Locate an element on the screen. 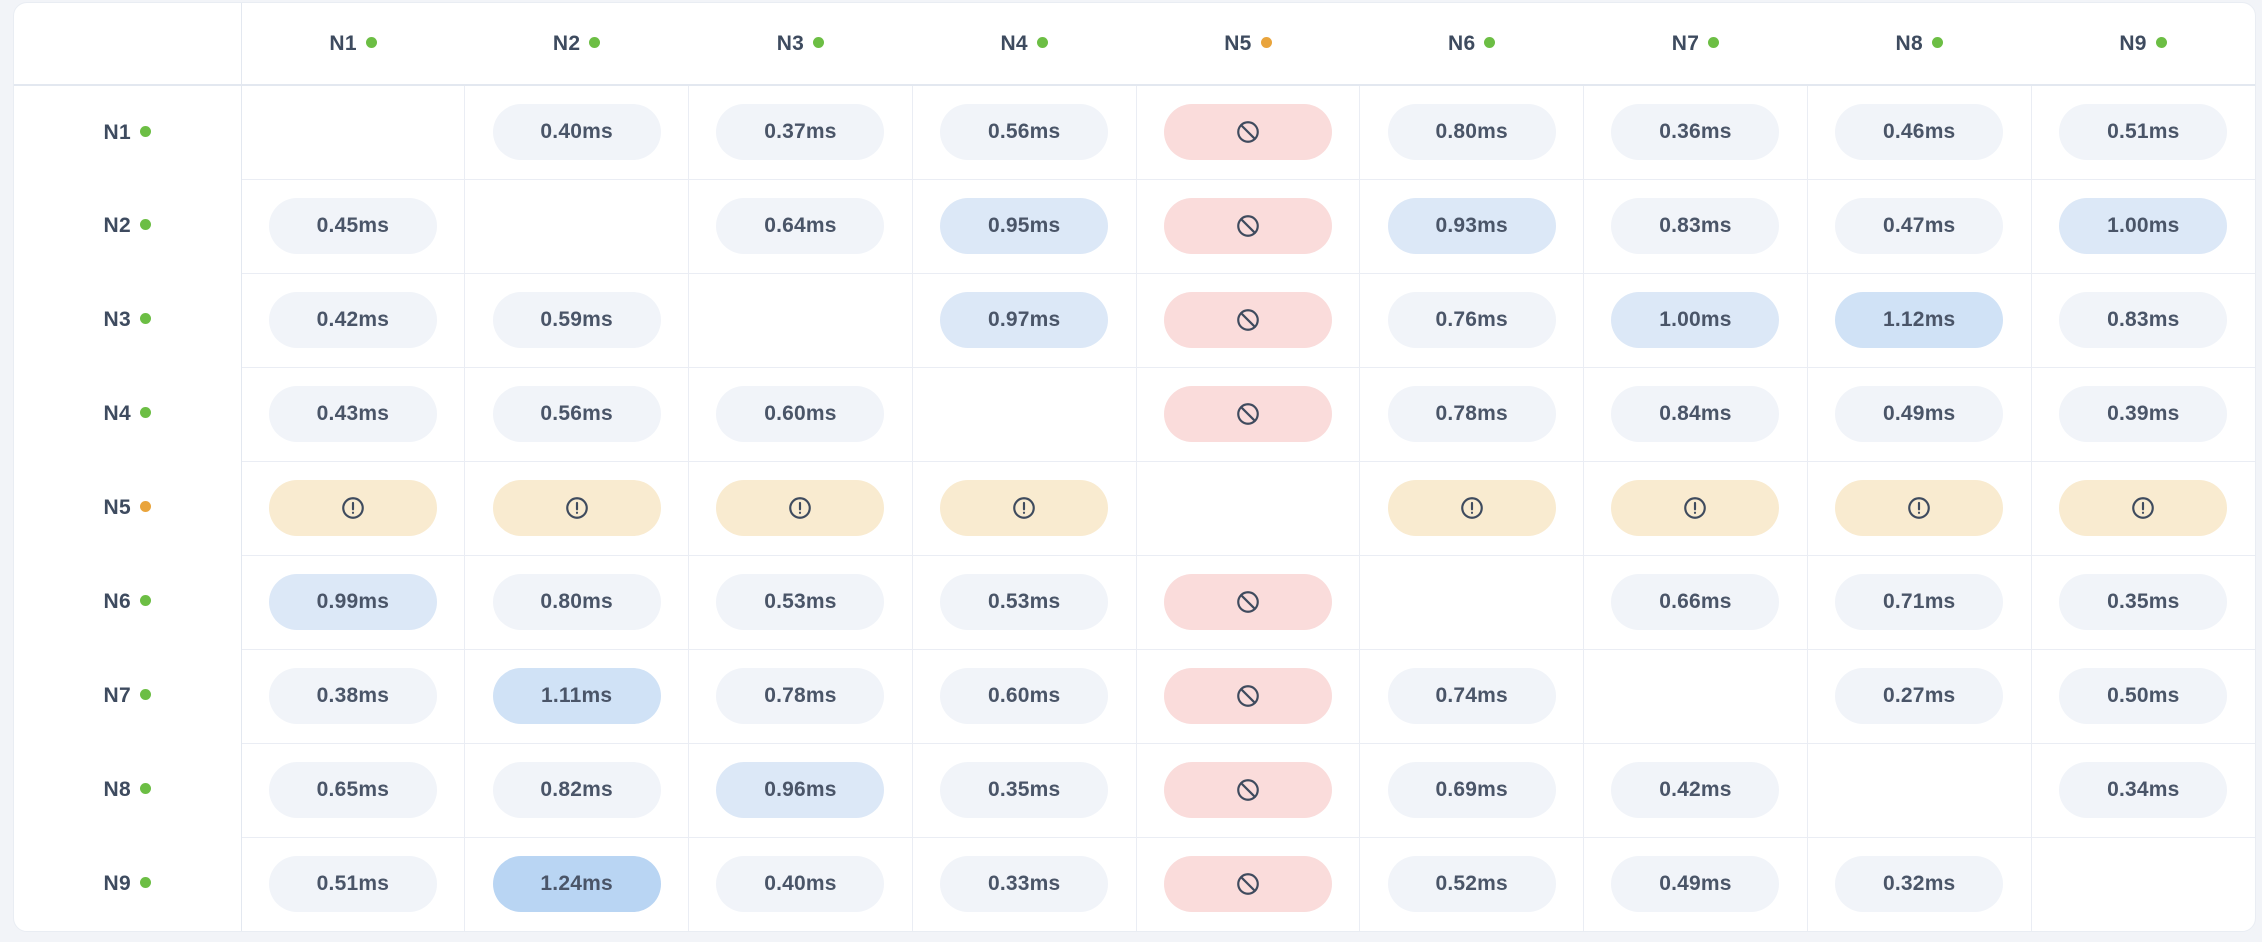 Image resolution: width=2262 pixels, height=942 pixels. latency-pill: 0.97ms is located at coordinates (1024, 320).